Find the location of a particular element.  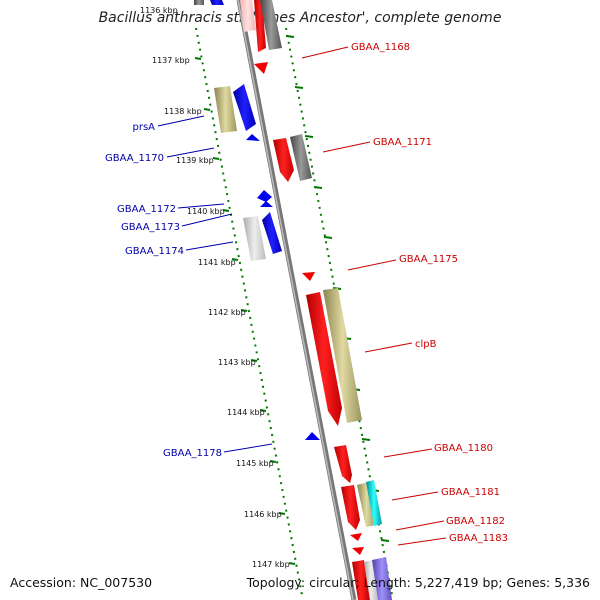

gene-label-gbaa-1172: GBAA_1172 is located at coordinates (146, 209).